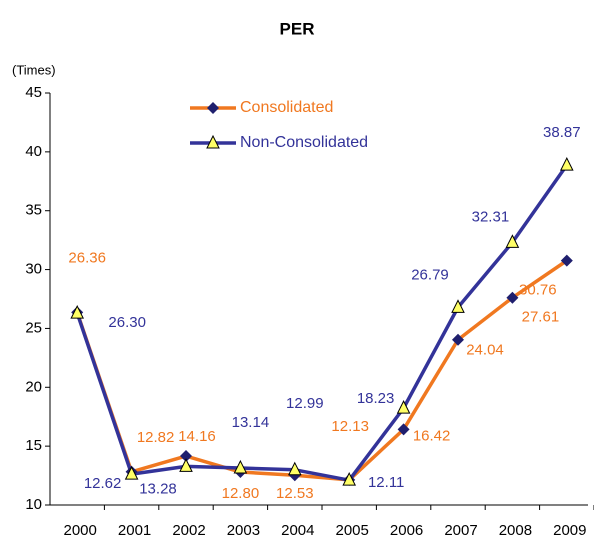 This screenshot has width=594, height=547. I want to click on data-label: 32.31, so click(491, 216).